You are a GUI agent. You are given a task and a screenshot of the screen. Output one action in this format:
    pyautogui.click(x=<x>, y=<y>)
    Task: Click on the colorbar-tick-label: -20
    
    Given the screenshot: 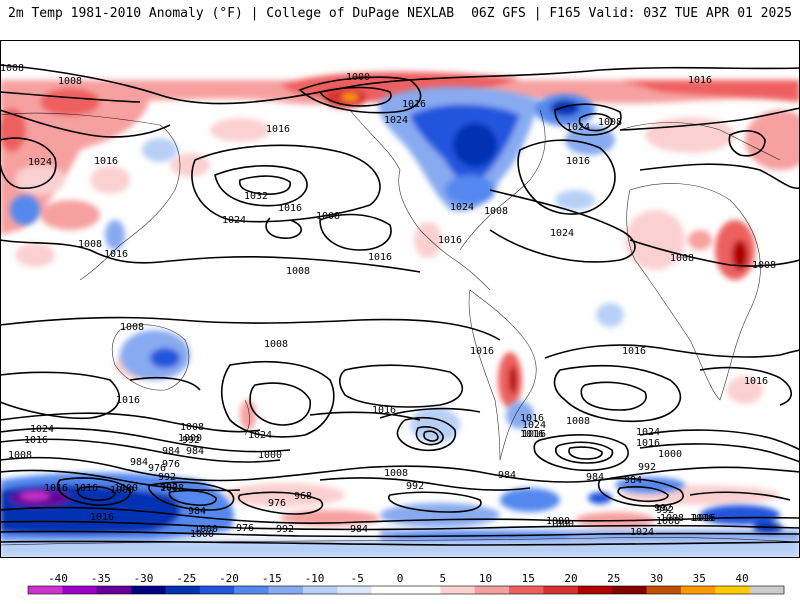 What is the action you would take?
    pyautogui.click(x=229, y=578)
    